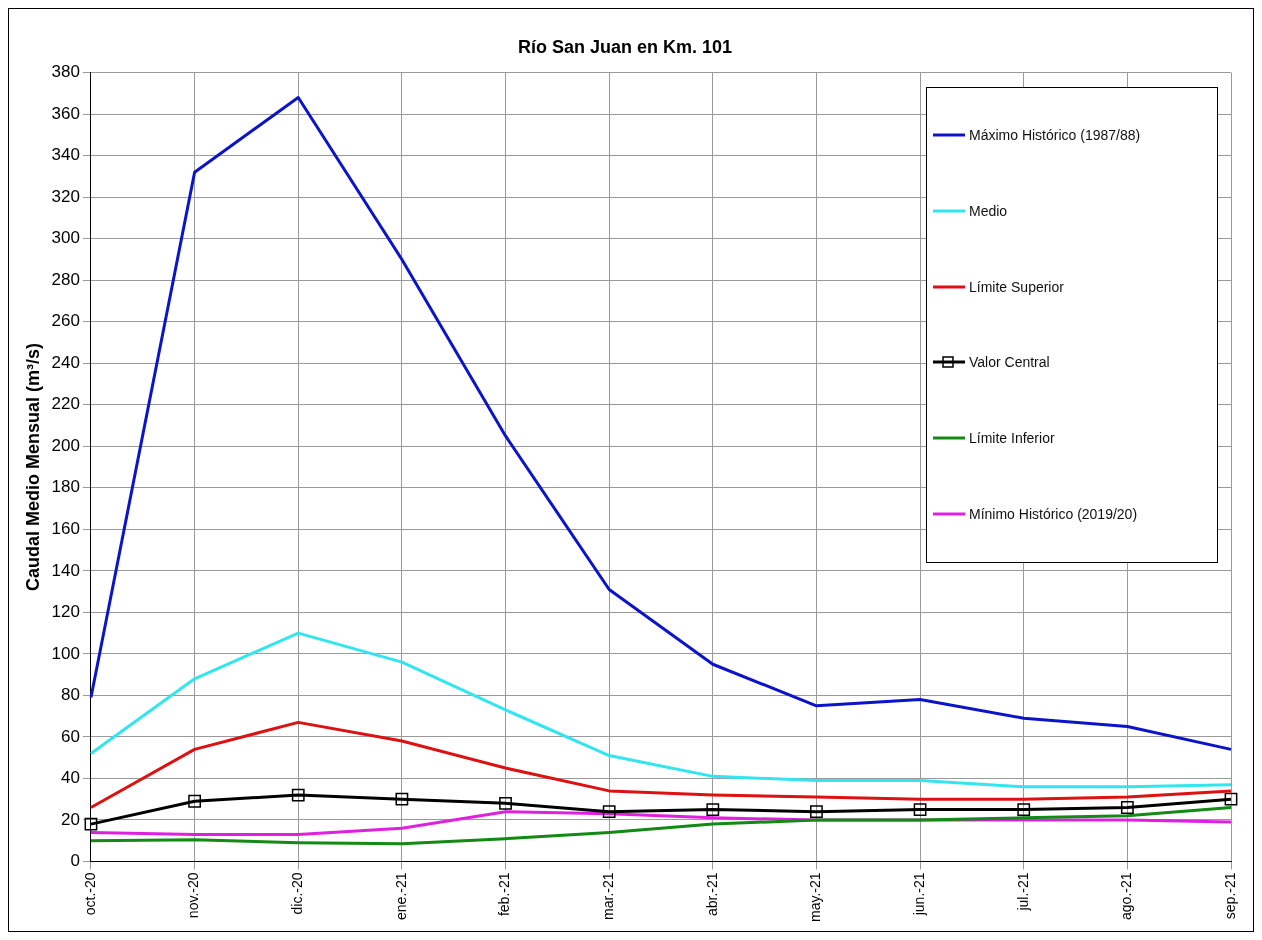 Image resolution: width=1262 pixels, height=940 pixels. What do you see at coordinates (65, 196) in the screenshot?
I see `y-tick-label: 320` at bounding box center [65, 196].